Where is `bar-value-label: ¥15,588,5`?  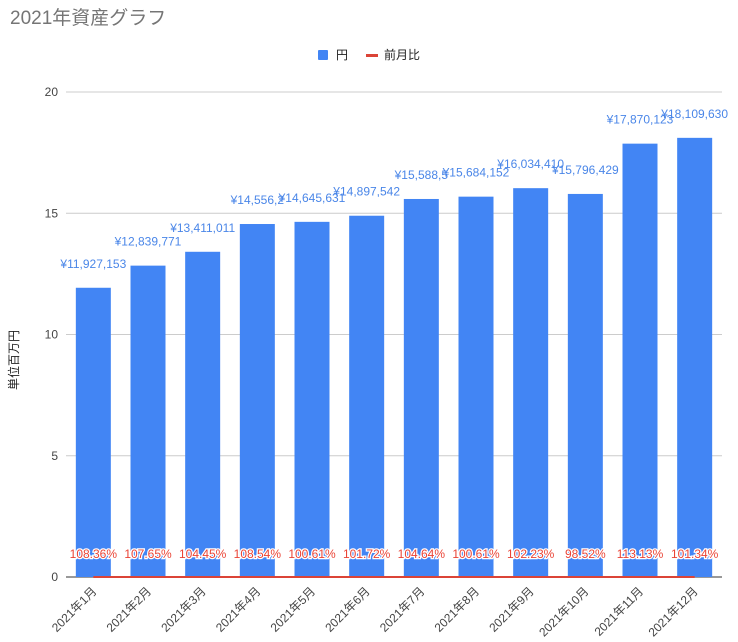
bar-value-label: ¥15,588,5 is located at coordinates (421, 175).